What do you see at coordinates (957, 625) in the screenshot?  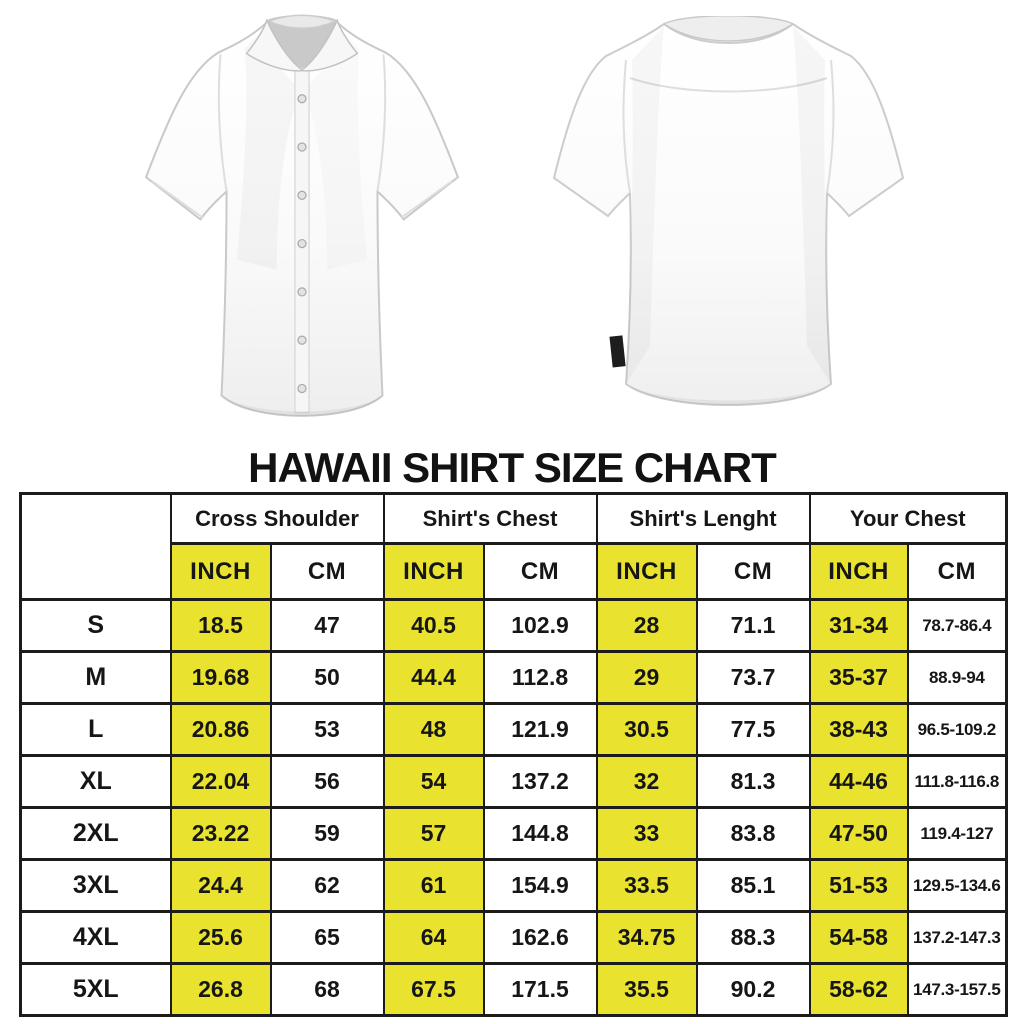 I see `value-cell: 78.7-86.4` at bounding box center [957, 625].